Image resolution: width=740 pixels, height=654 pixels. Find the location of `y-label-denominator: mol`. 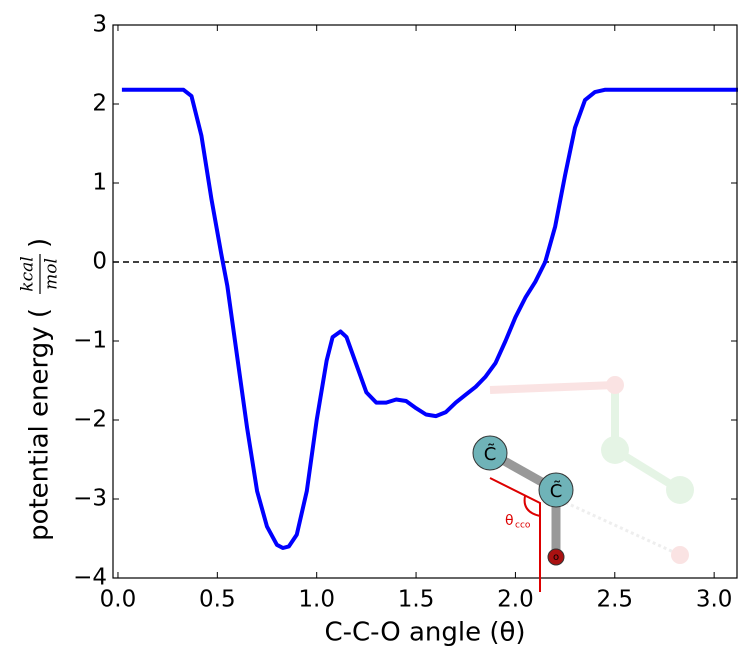

y-label-denominator: mol is located at coordinates (52, 274).